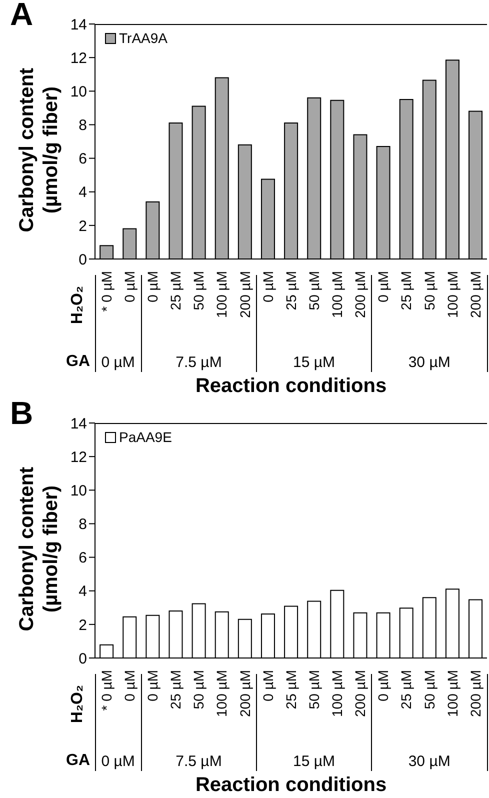  I want to click on legend-label: TrAA9A, so click(143, 38).